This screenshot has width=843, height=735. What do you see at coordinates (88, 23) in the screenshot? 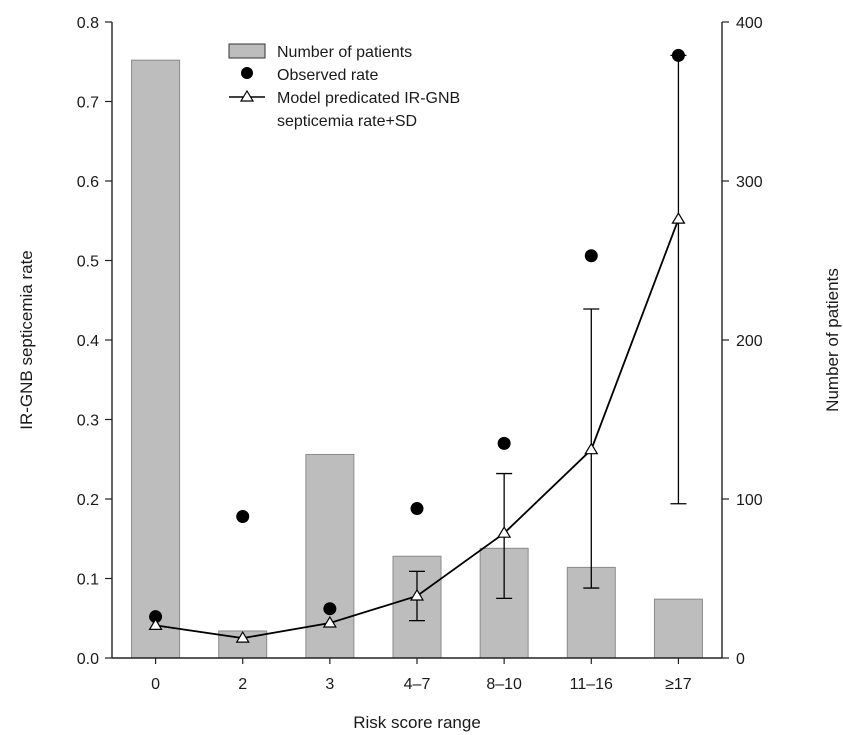
I see `left-tick-label-8: 0.8` at bounding box center [88, 23].